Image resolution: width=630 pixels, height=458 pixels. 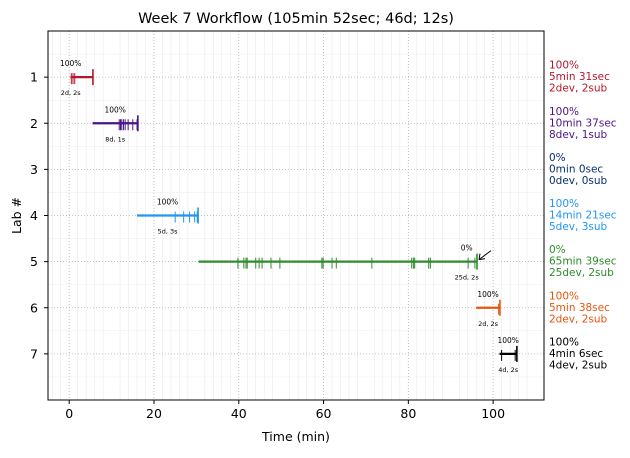 I want to click on lab-5-summary-line: 65min 39sec, so click(x=583, y=262).